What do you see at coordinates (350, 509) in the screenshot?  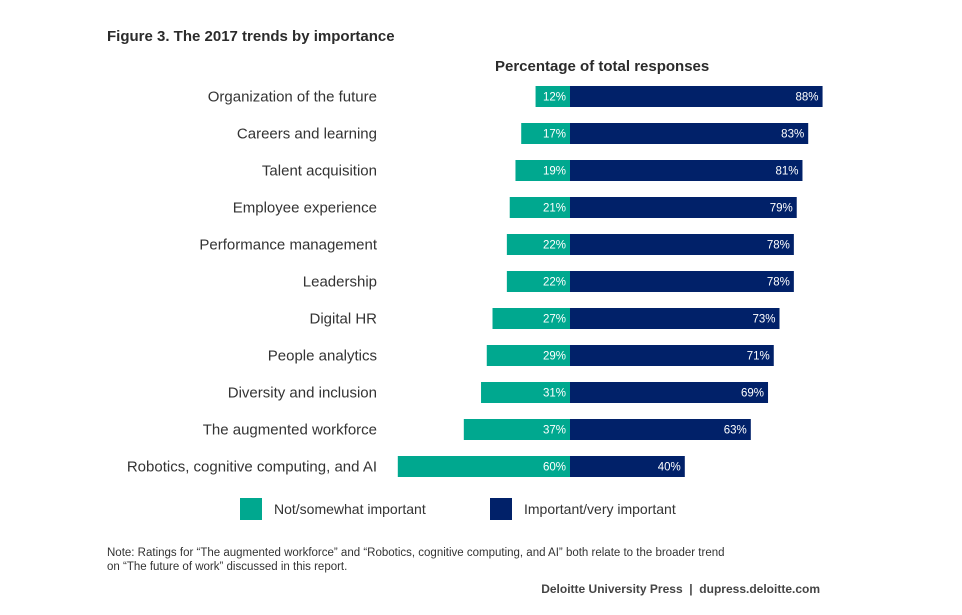 I see `legend-label-not-important: Not/somewhat important` at bounding box center [350, 509].